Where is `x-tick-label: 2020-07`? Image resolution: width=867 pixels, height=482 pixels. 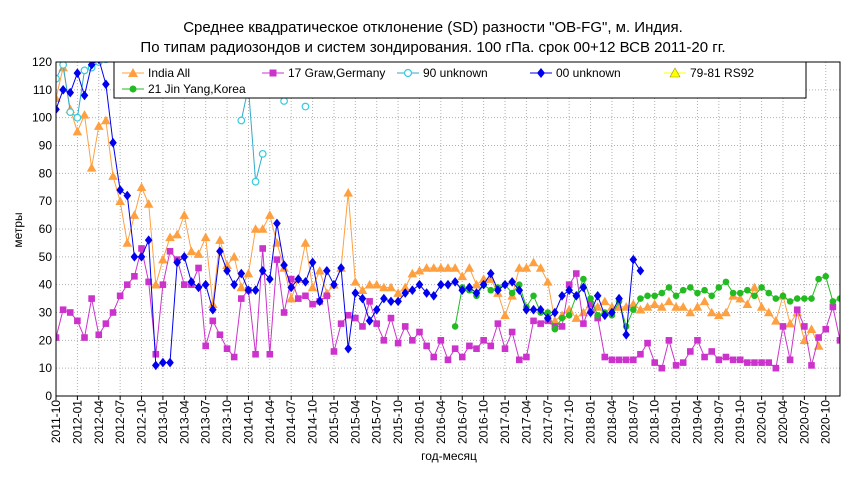 x-tick-label: 2020-07 is located at coordinates (804, 422).